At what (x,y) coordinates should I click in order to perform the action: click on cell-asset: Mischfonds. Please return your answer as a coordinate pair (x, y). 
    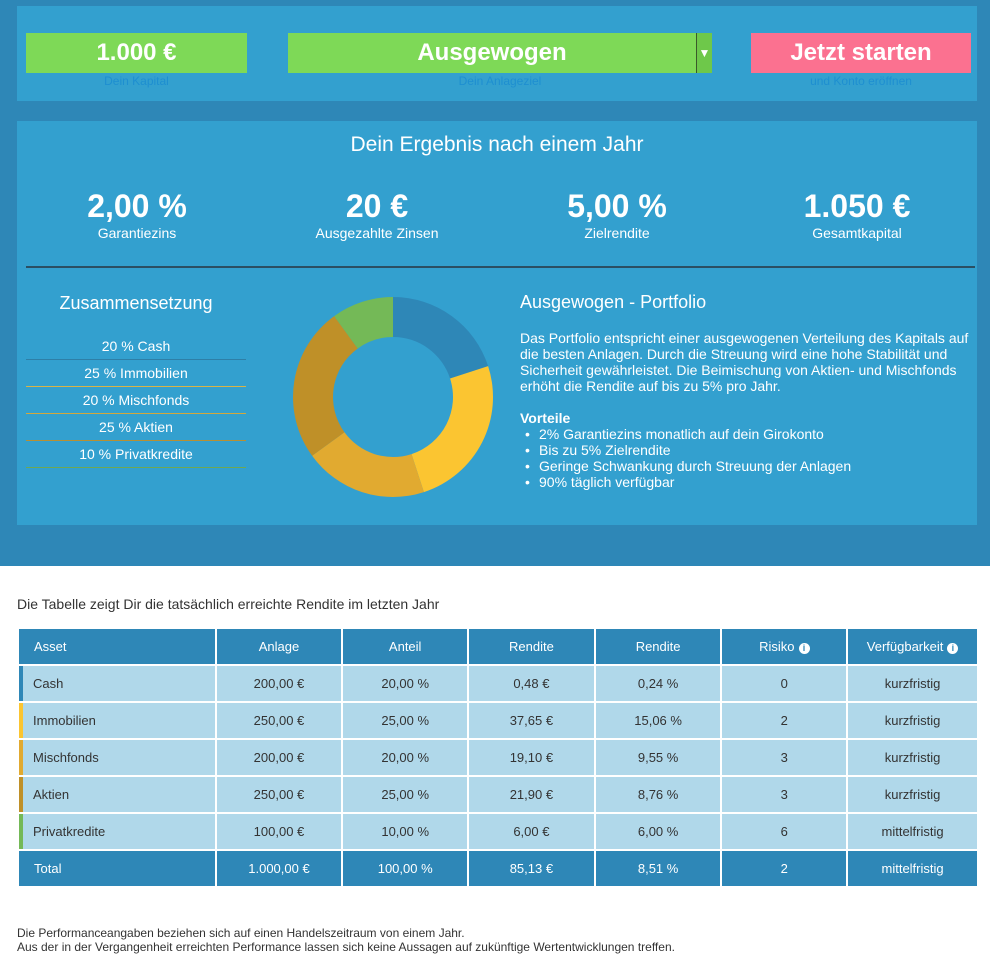
    Looking at the image, I should click on (117, 757).